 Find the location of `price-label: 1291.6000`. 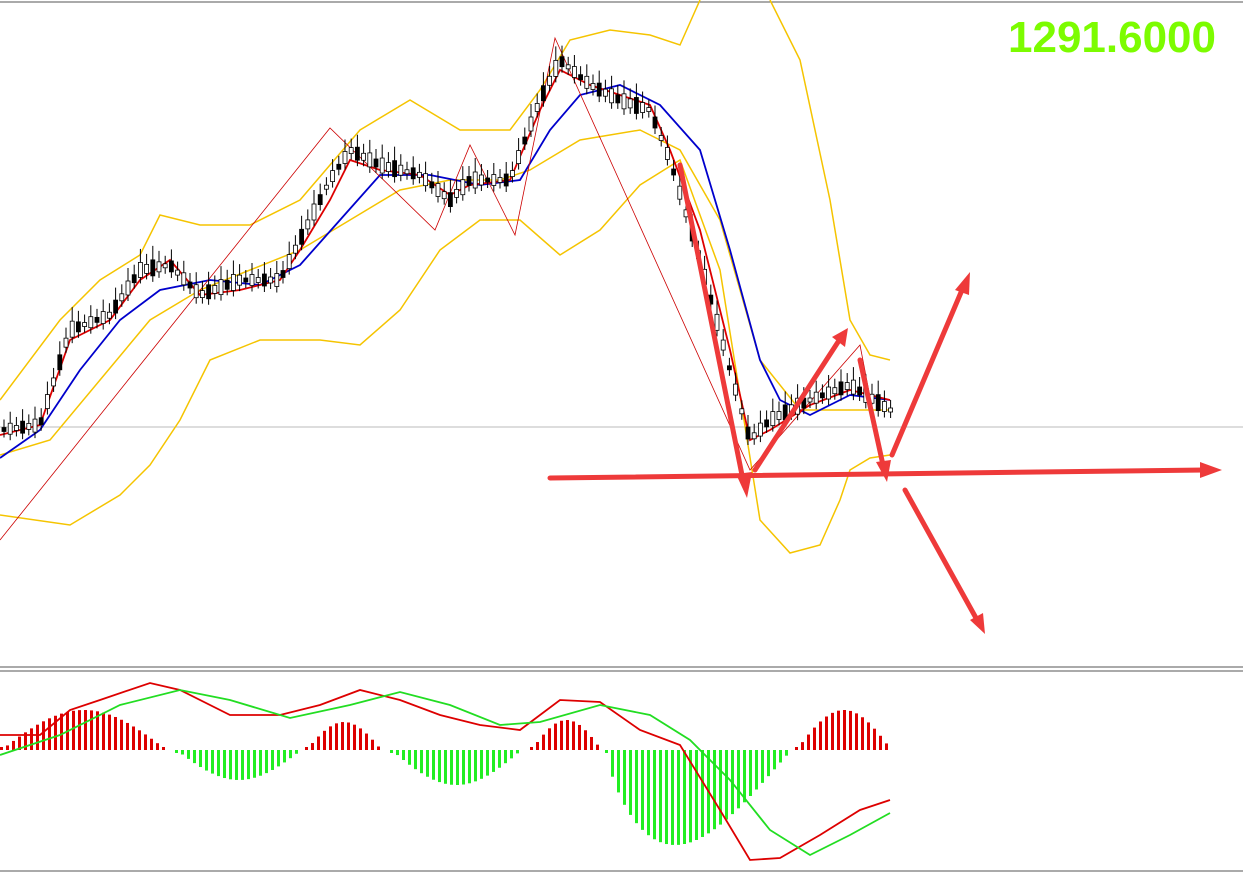

price-label: 1291.6000 is located at coordinates (1112, 37).